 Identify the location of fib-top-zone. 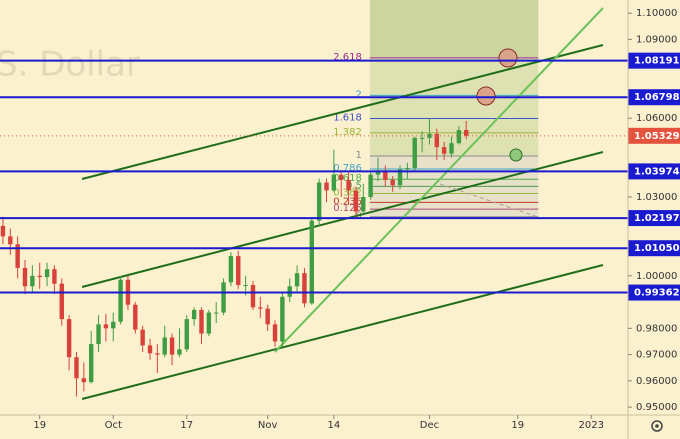
(454, 29).